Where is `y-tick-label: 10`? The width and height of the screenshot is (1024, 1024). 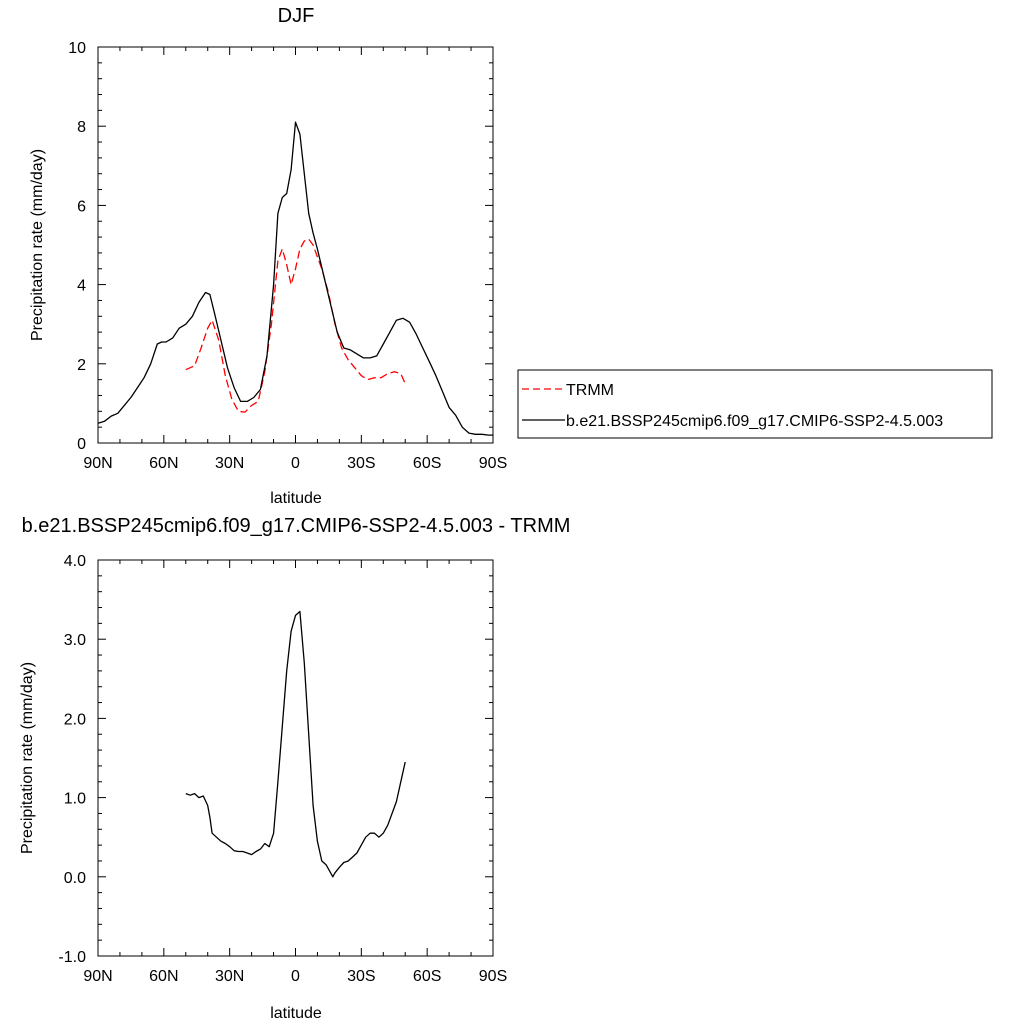
y-tick-label: 10 is located at coordinates (77, 48).